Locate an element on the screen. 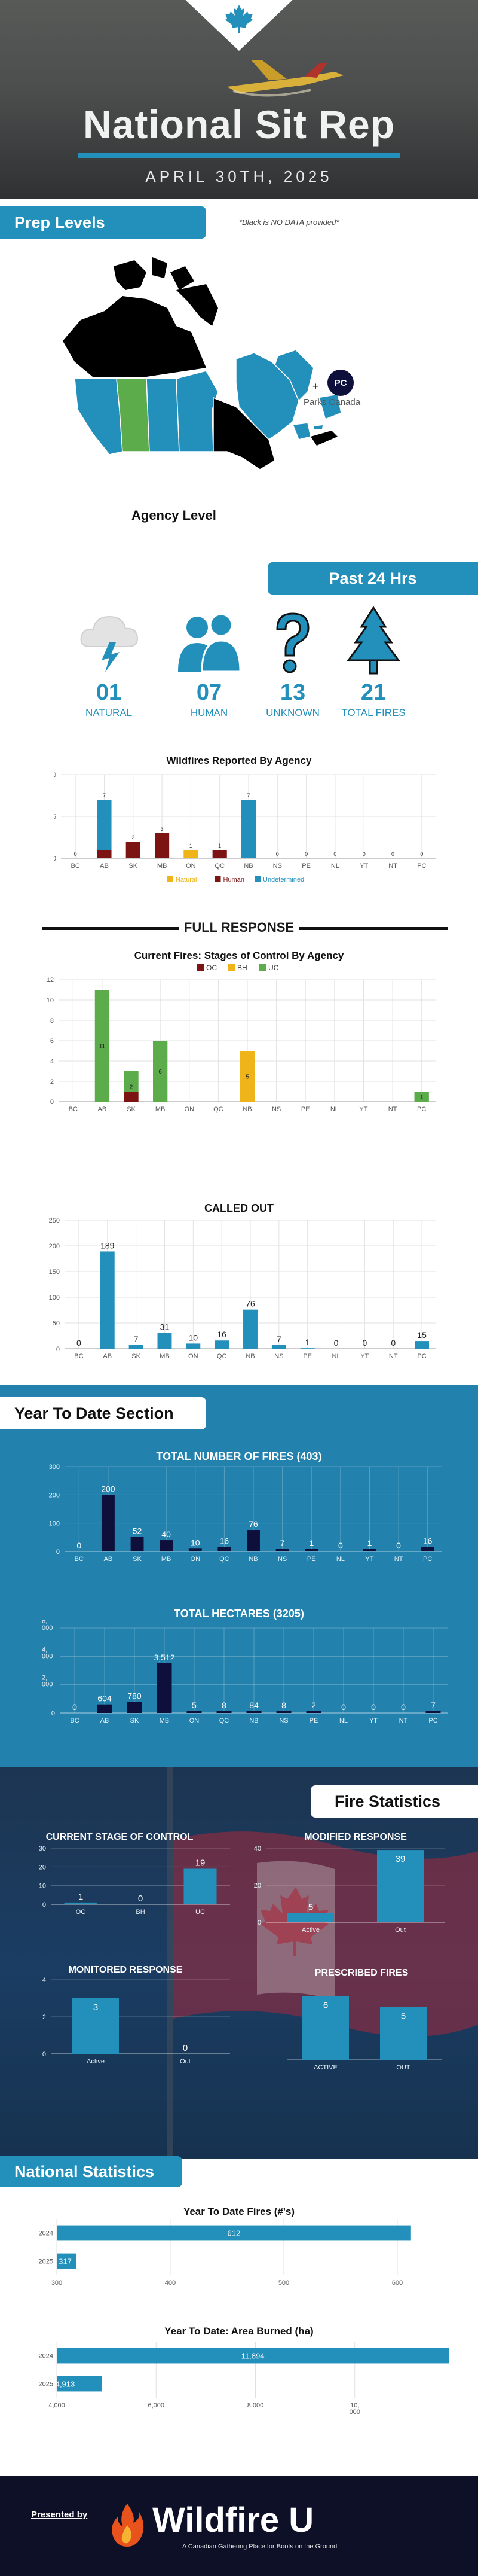  natural-count: 01 is located at coordinates (109, 692).